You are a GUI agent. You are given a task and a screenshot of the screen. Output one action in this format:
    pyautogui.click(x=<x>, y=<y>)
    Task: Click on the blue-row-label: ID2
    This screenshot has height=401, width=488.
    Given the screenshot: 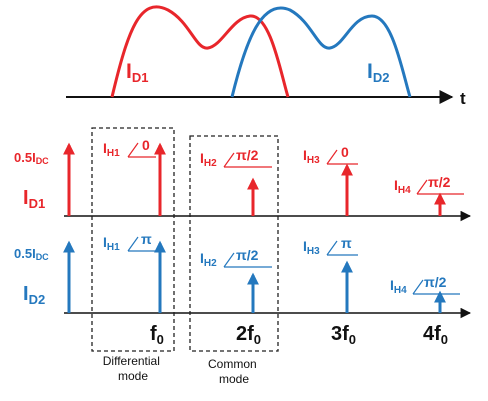 What is the action you would take?
    pyautogui.click(x=34, y=295)
    